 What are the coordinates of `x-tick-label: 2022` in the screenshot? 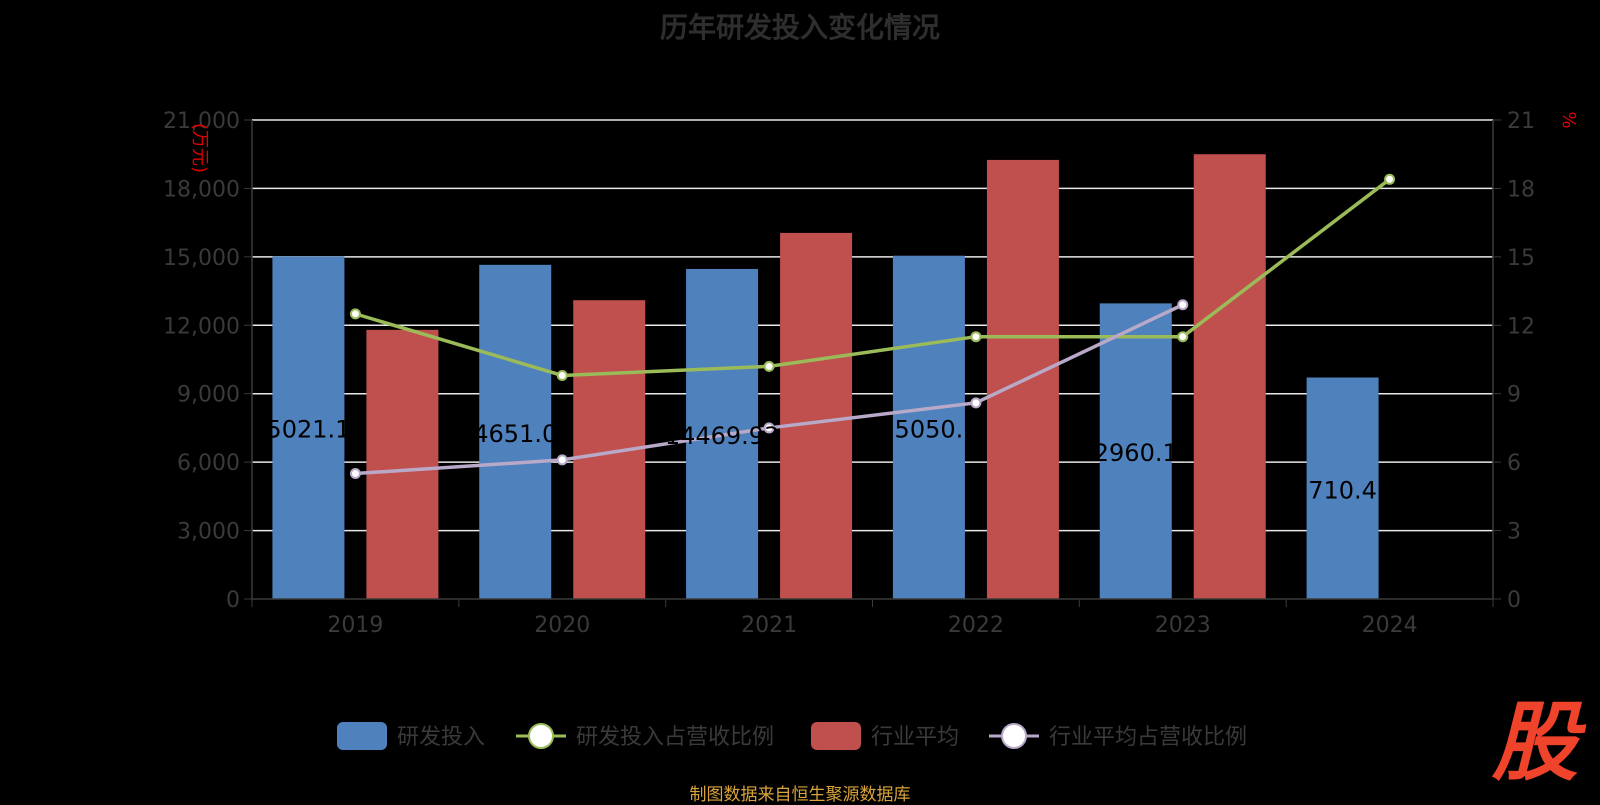 It's located at (976, 625).